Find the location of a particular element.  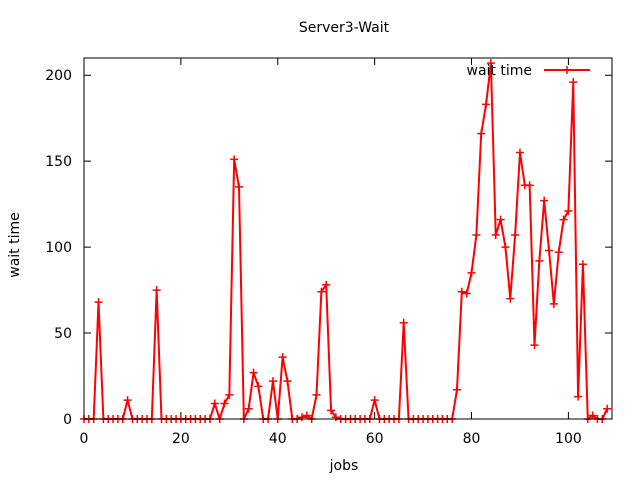

x-tick-label: 0 is located at coordinates (84, 439).